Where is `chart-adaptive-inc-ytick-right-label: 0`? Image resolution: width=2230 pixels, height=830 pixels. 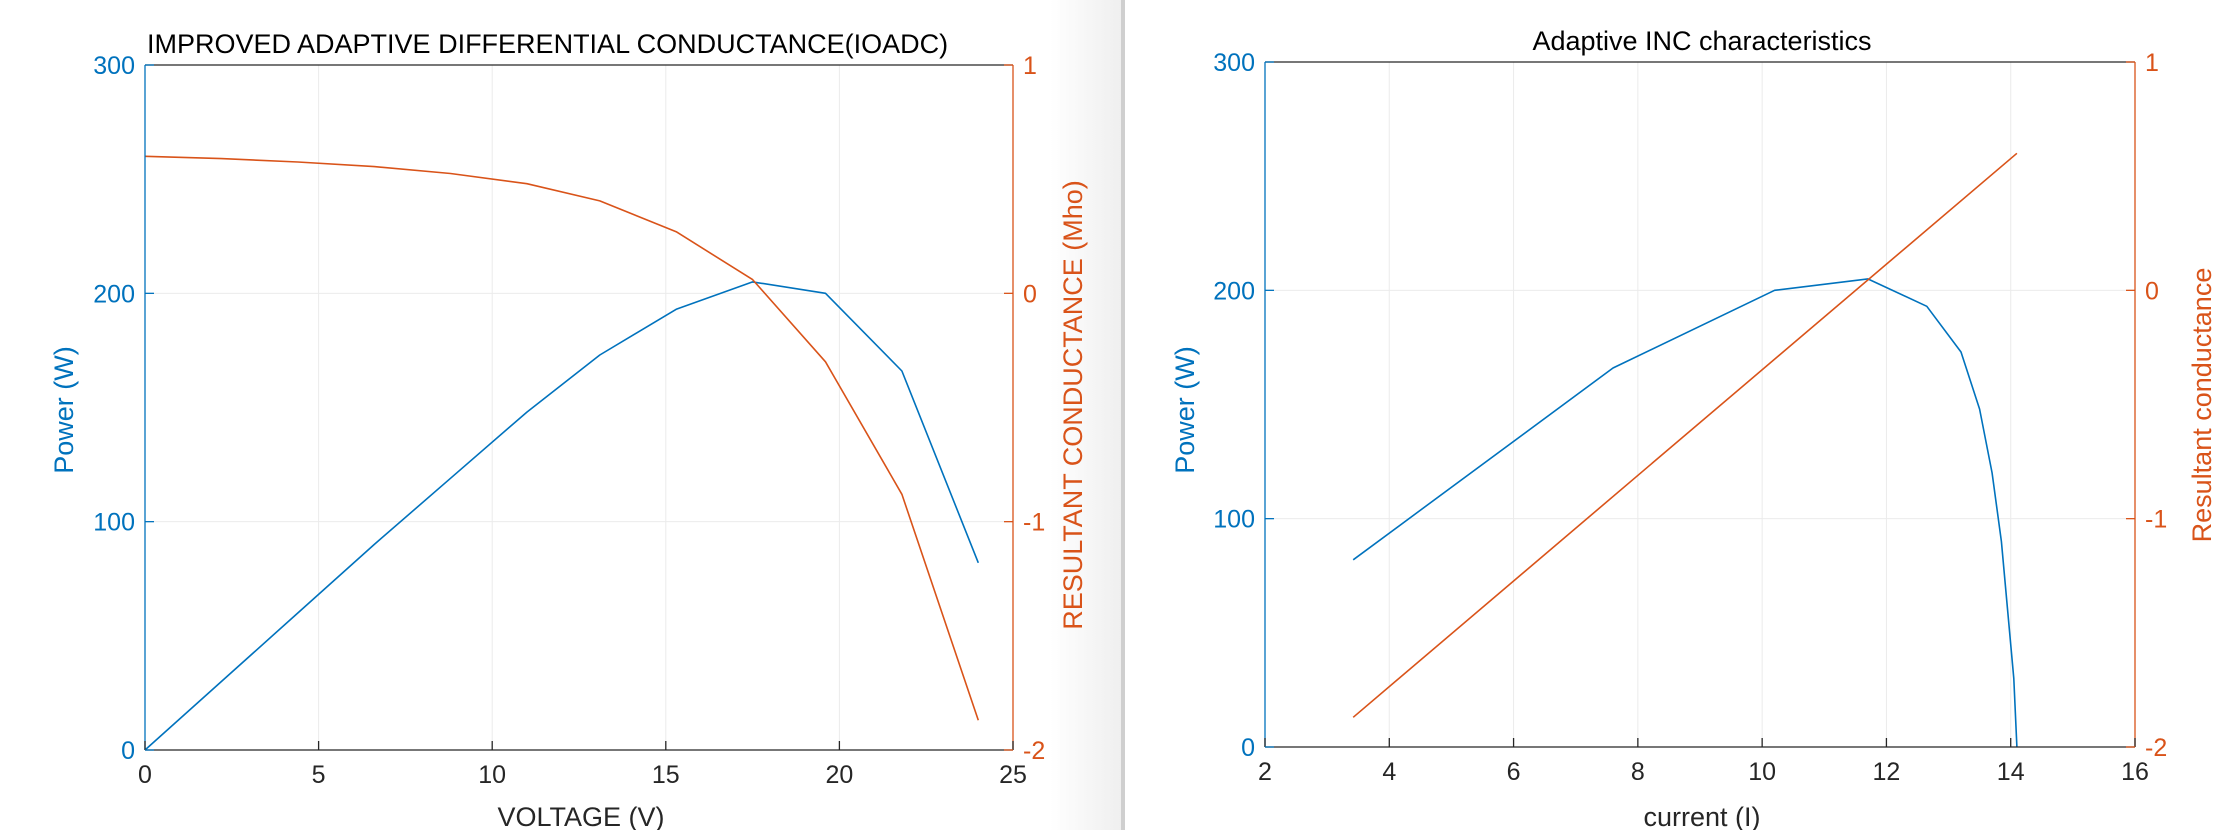
chart-adaptive-inc-ytick-right-label: 0 is located at coordinates (2152, 291).